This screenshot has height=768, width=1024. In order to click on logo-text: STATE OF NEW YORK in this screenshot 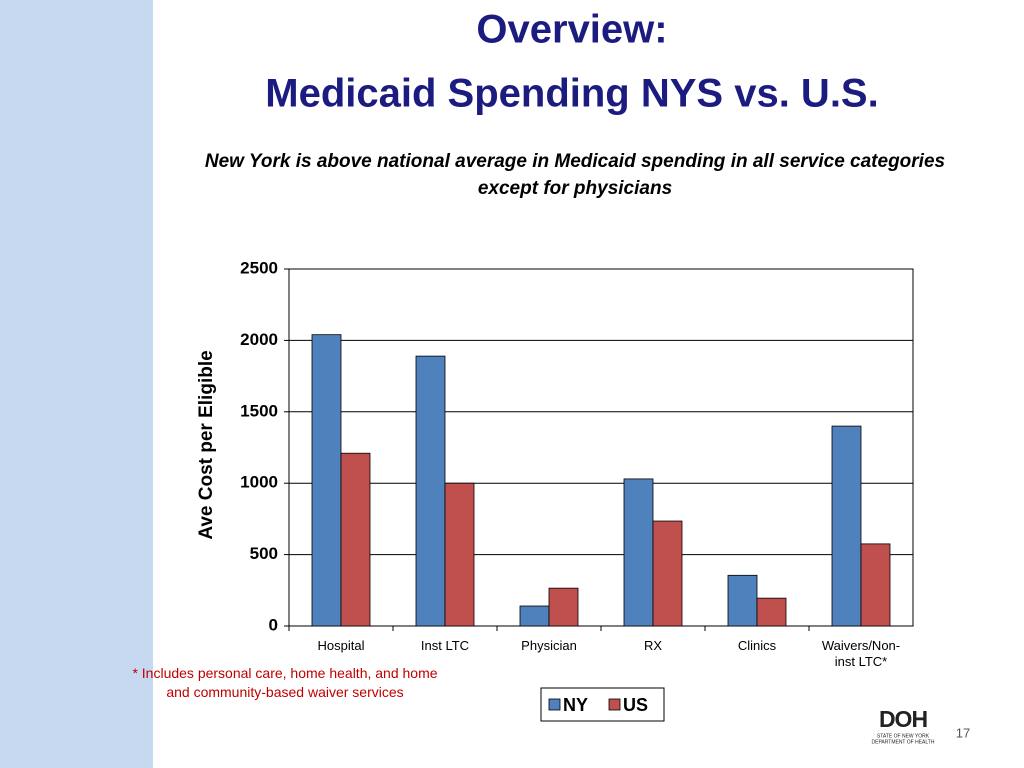, I will do `click(903, 736)`.